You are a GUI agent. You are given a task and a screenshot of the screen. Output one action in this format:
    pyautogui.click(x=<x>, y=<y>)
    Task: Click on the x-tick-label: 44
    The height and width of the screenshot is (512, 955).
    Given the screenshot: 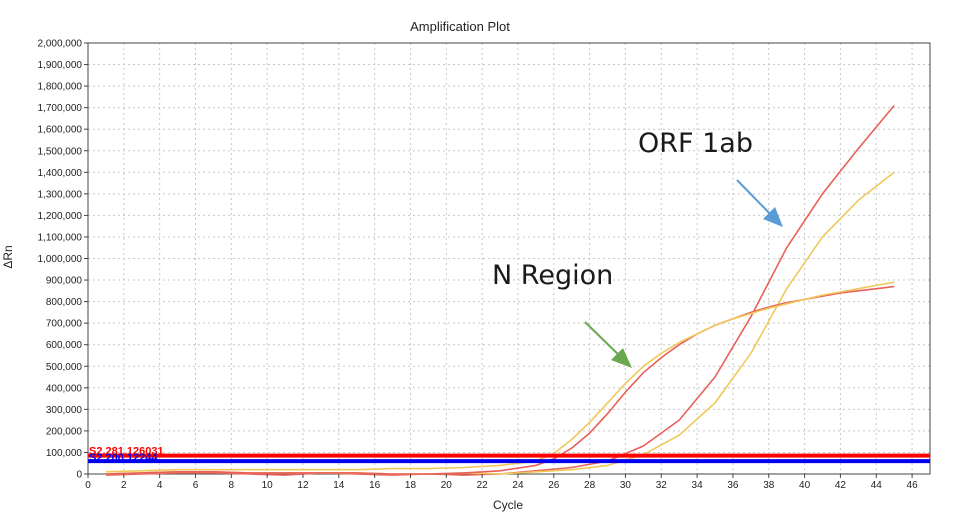 What is the action you would take?
    pyautogui.click(x=877, y=485)
    